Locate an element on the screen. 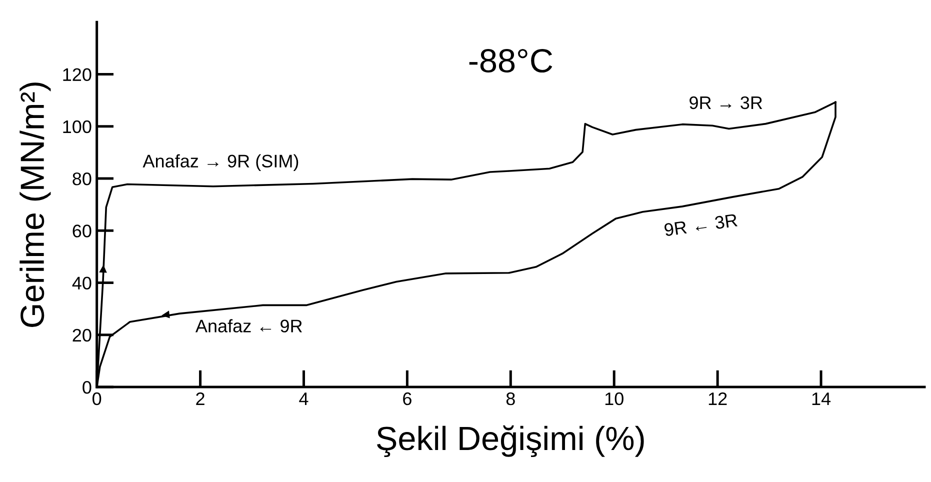 The height and width of the screenshot is (482, 931). y-tick-label: 80 is located at coordinates (82, 179).